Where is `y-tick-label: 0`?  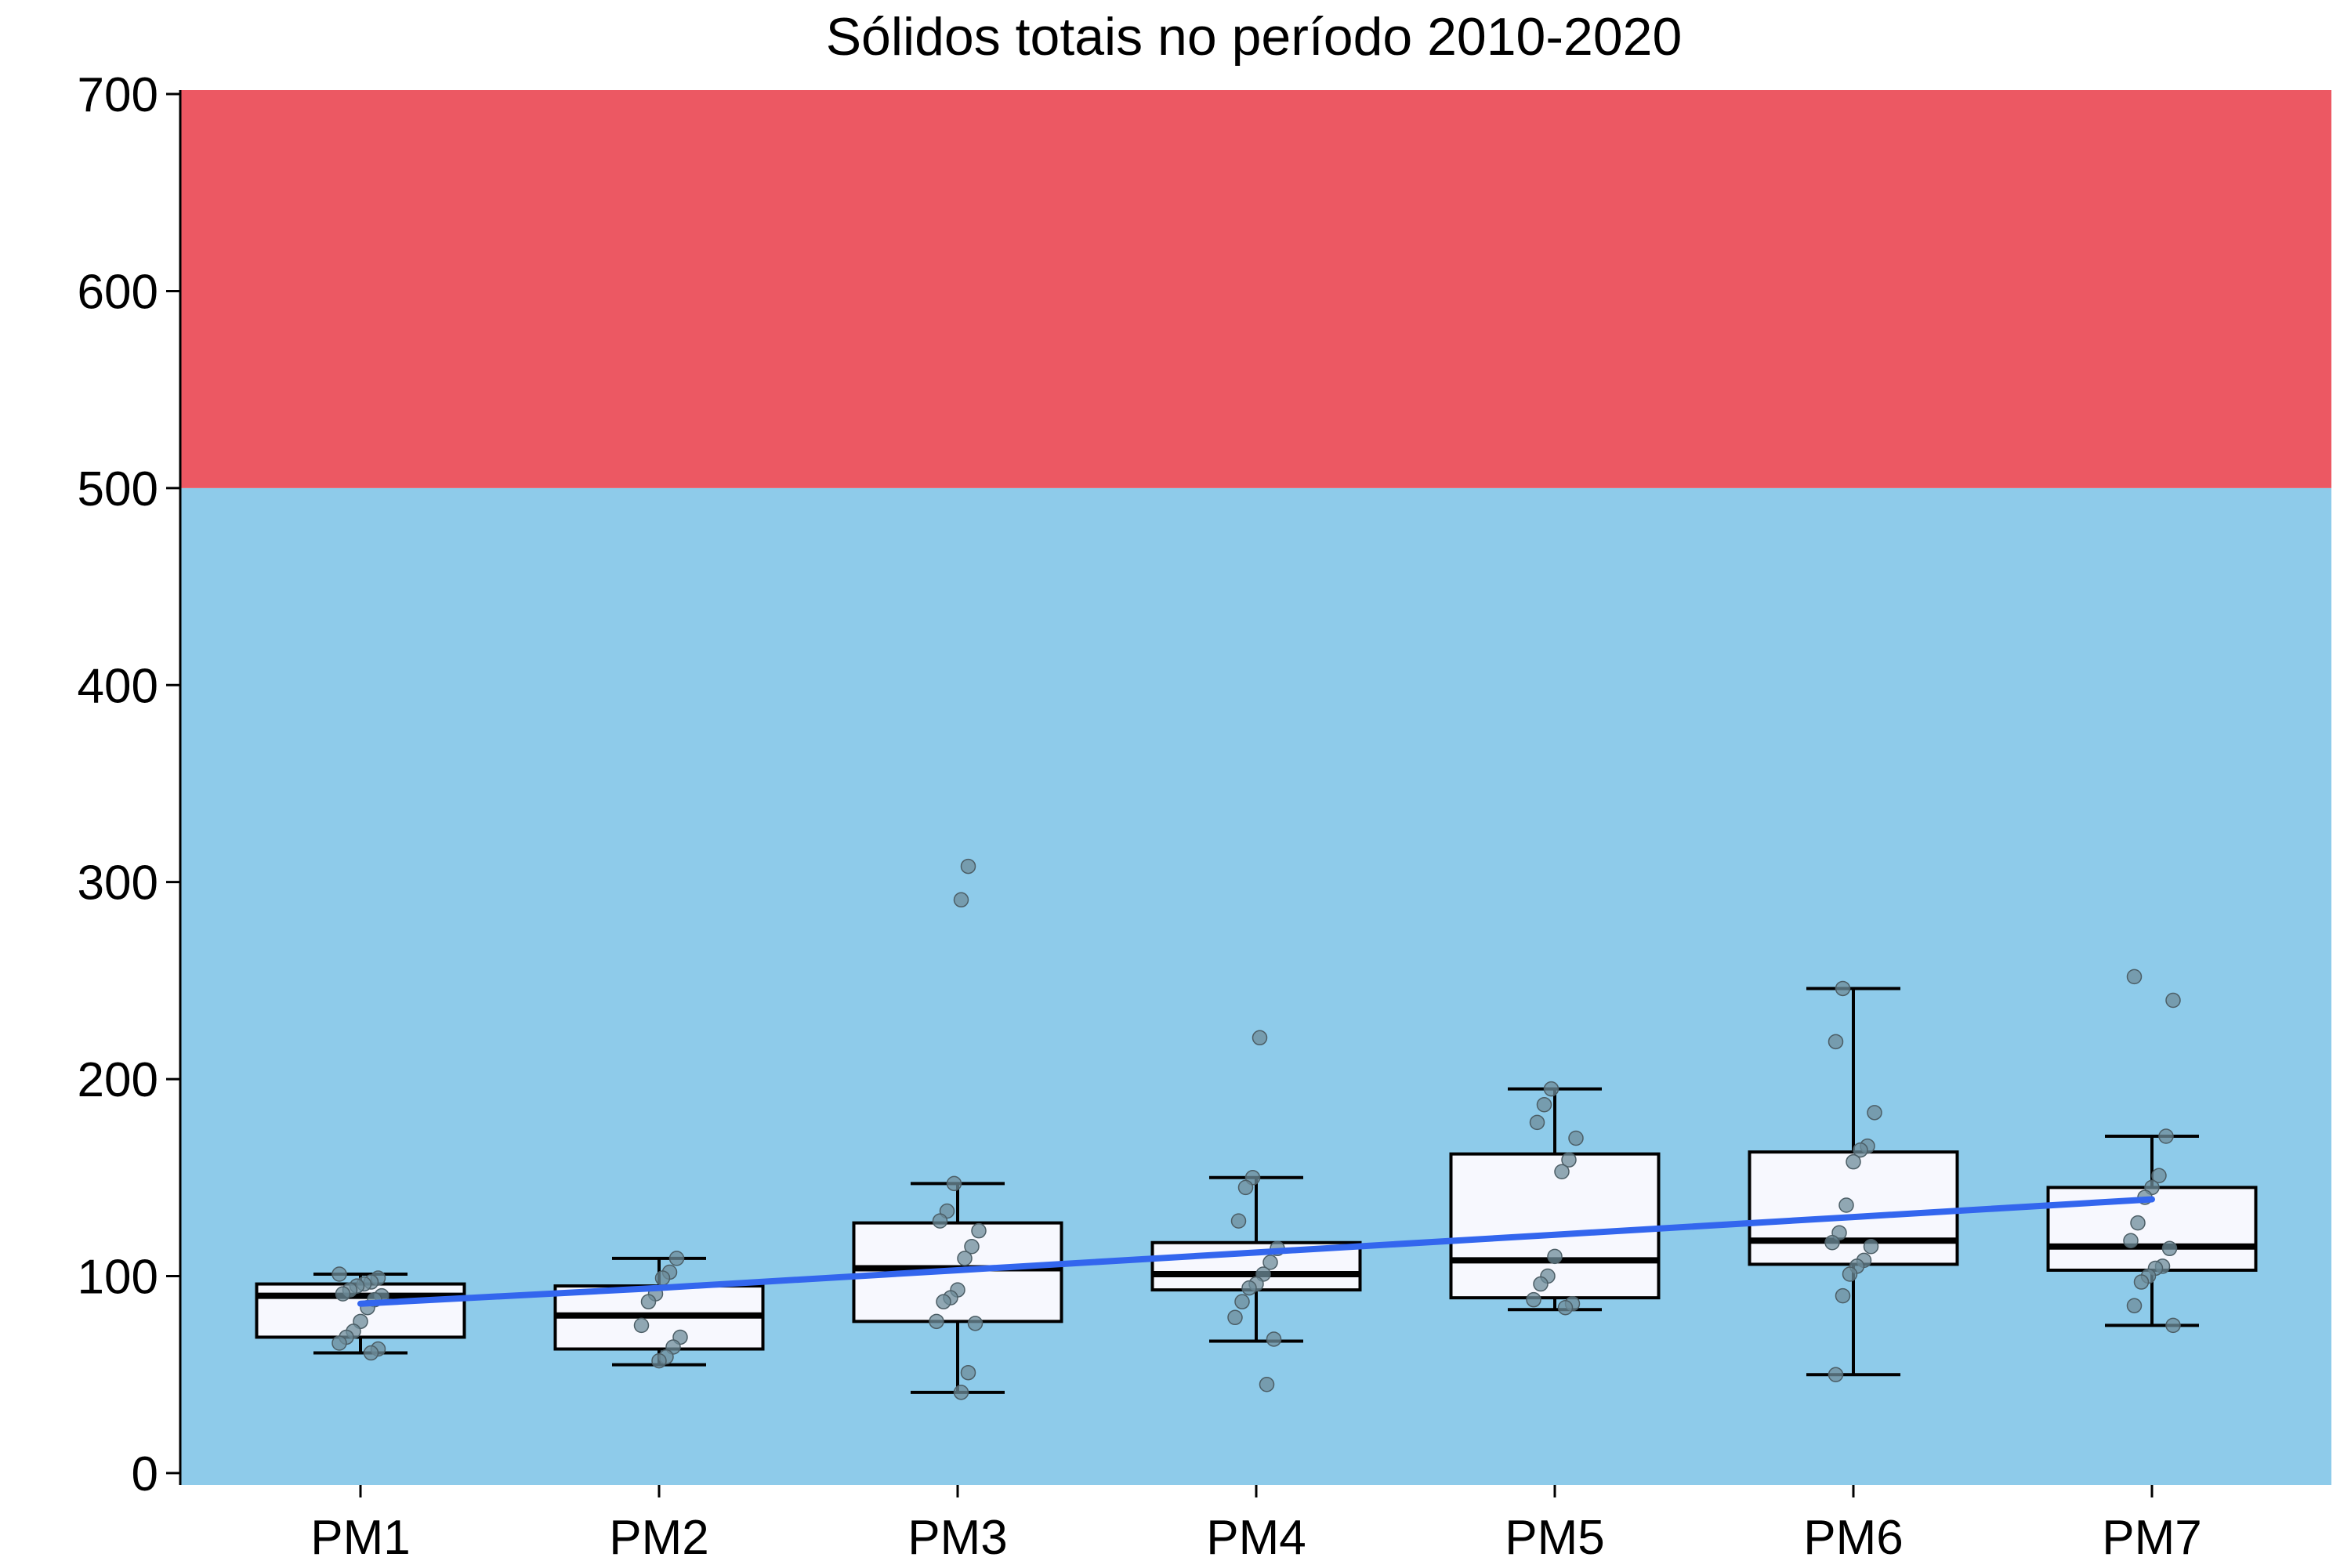
y-tick-label: 0 is located at coordinates (145, 1474).